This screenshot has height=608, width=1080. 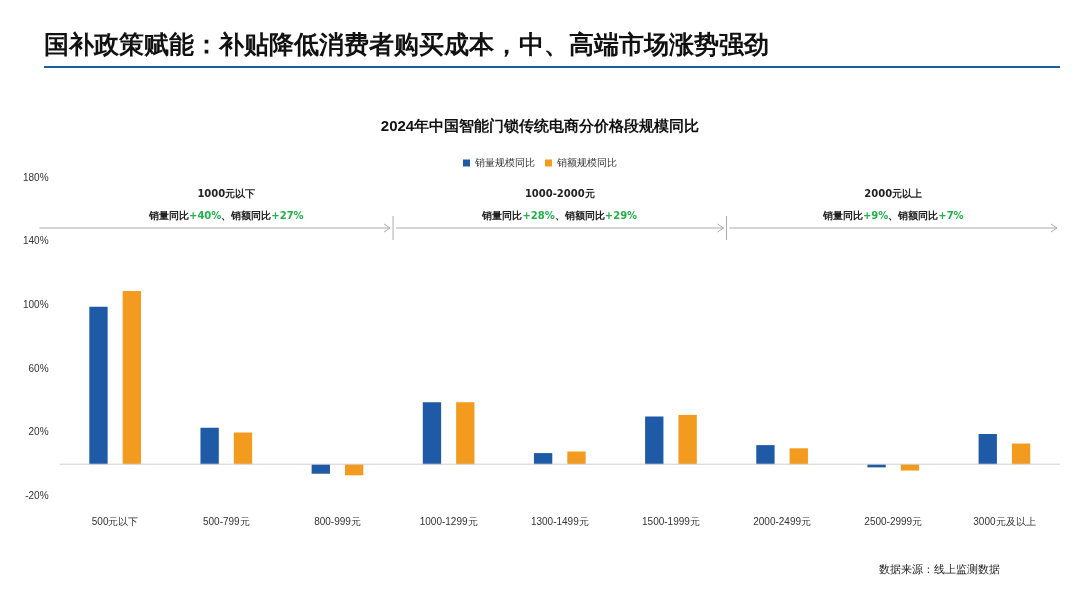 What do you see at coordinates (38, 368) in the screenshot?
I see `y-tick-label: 60%` at bounding box center [38, 368].